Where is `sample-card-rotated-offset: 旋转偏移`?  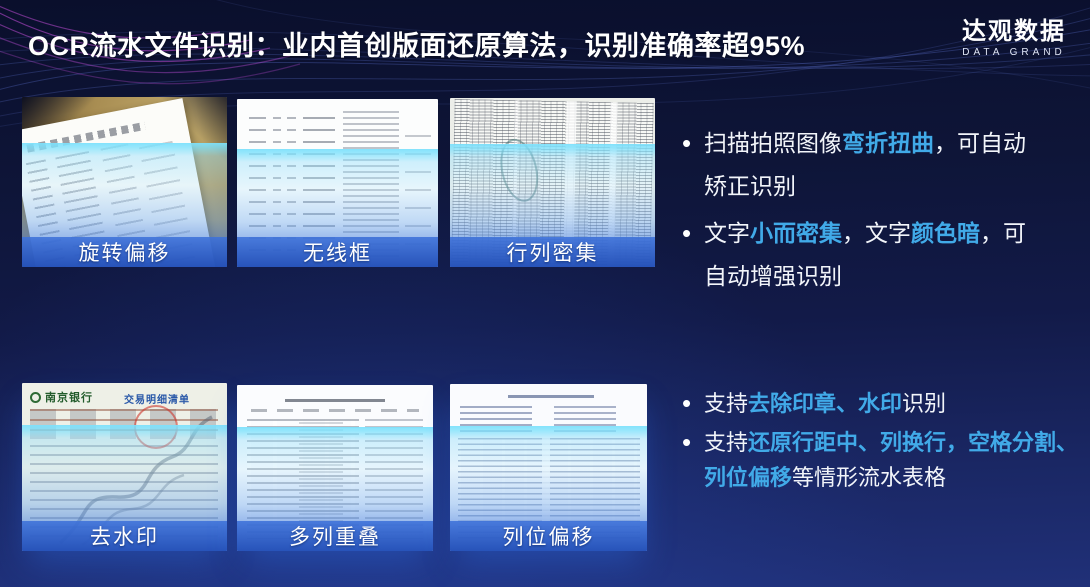
sample-card-rotated-offset: 旋转偏移 is located at coordinates (124, 182).